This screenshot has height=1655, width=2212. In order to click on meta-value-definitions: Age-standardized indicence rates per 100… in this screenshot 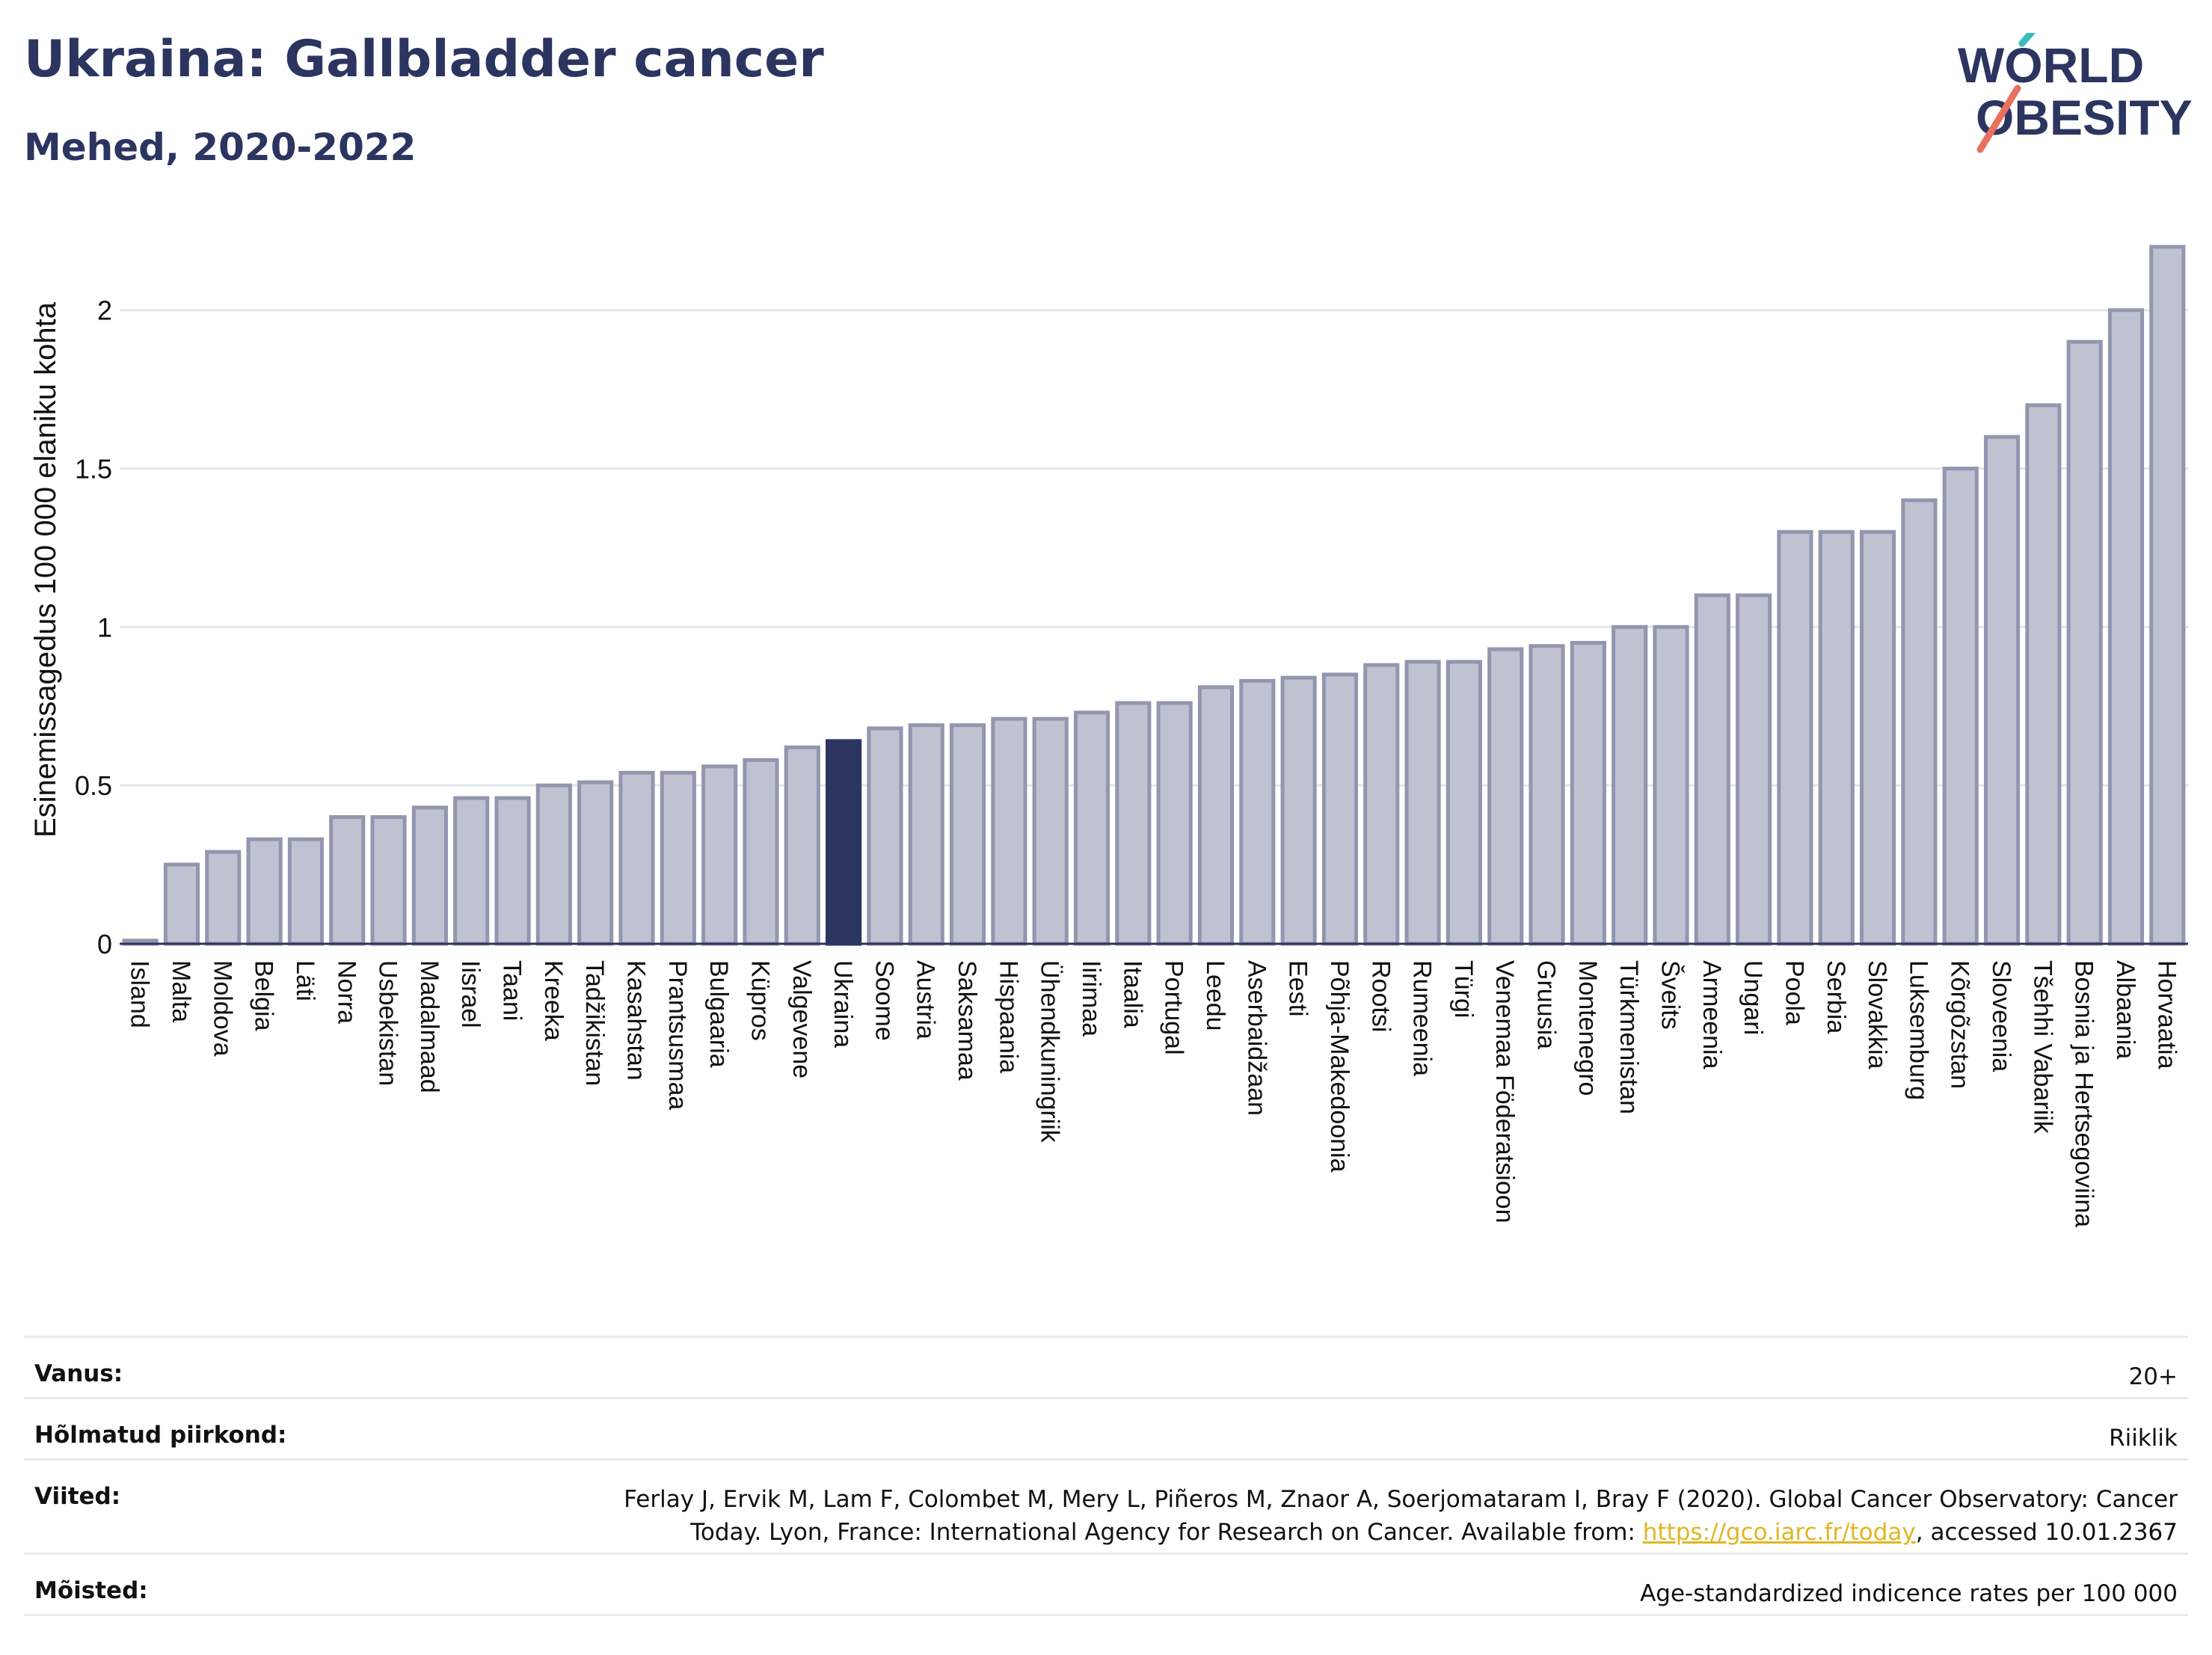, I will do `click(1909, 1593)`.